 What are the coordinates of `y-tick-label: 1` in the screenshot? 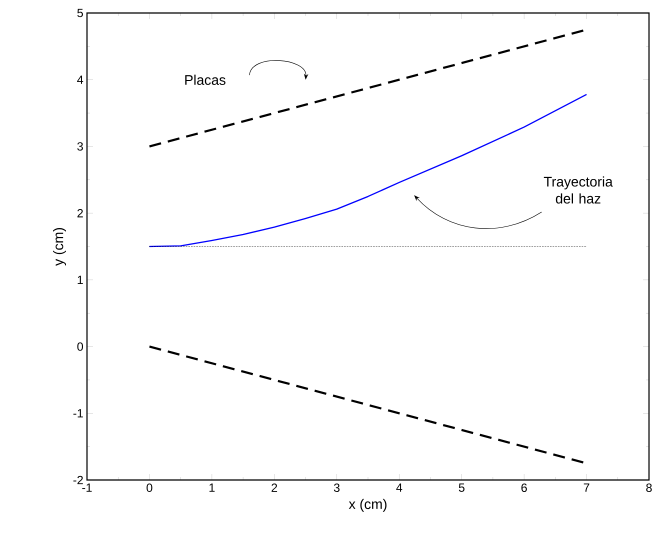 It's located at (80, 280).